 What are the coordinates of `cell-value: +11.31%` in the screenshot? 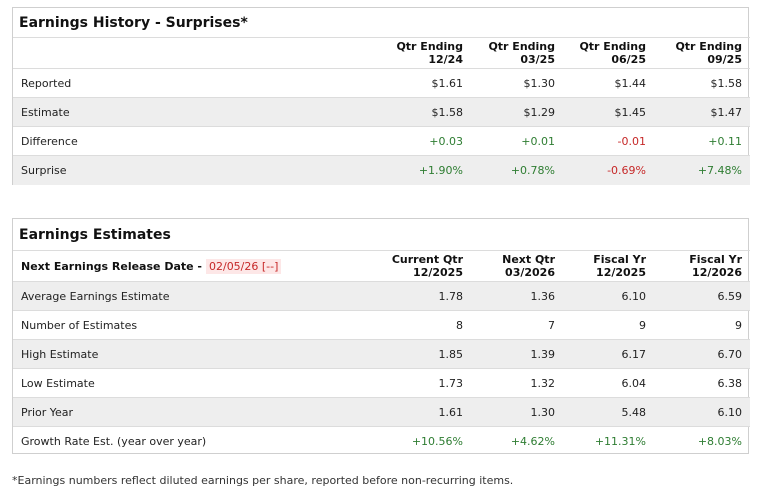 It's located at (620, 441).